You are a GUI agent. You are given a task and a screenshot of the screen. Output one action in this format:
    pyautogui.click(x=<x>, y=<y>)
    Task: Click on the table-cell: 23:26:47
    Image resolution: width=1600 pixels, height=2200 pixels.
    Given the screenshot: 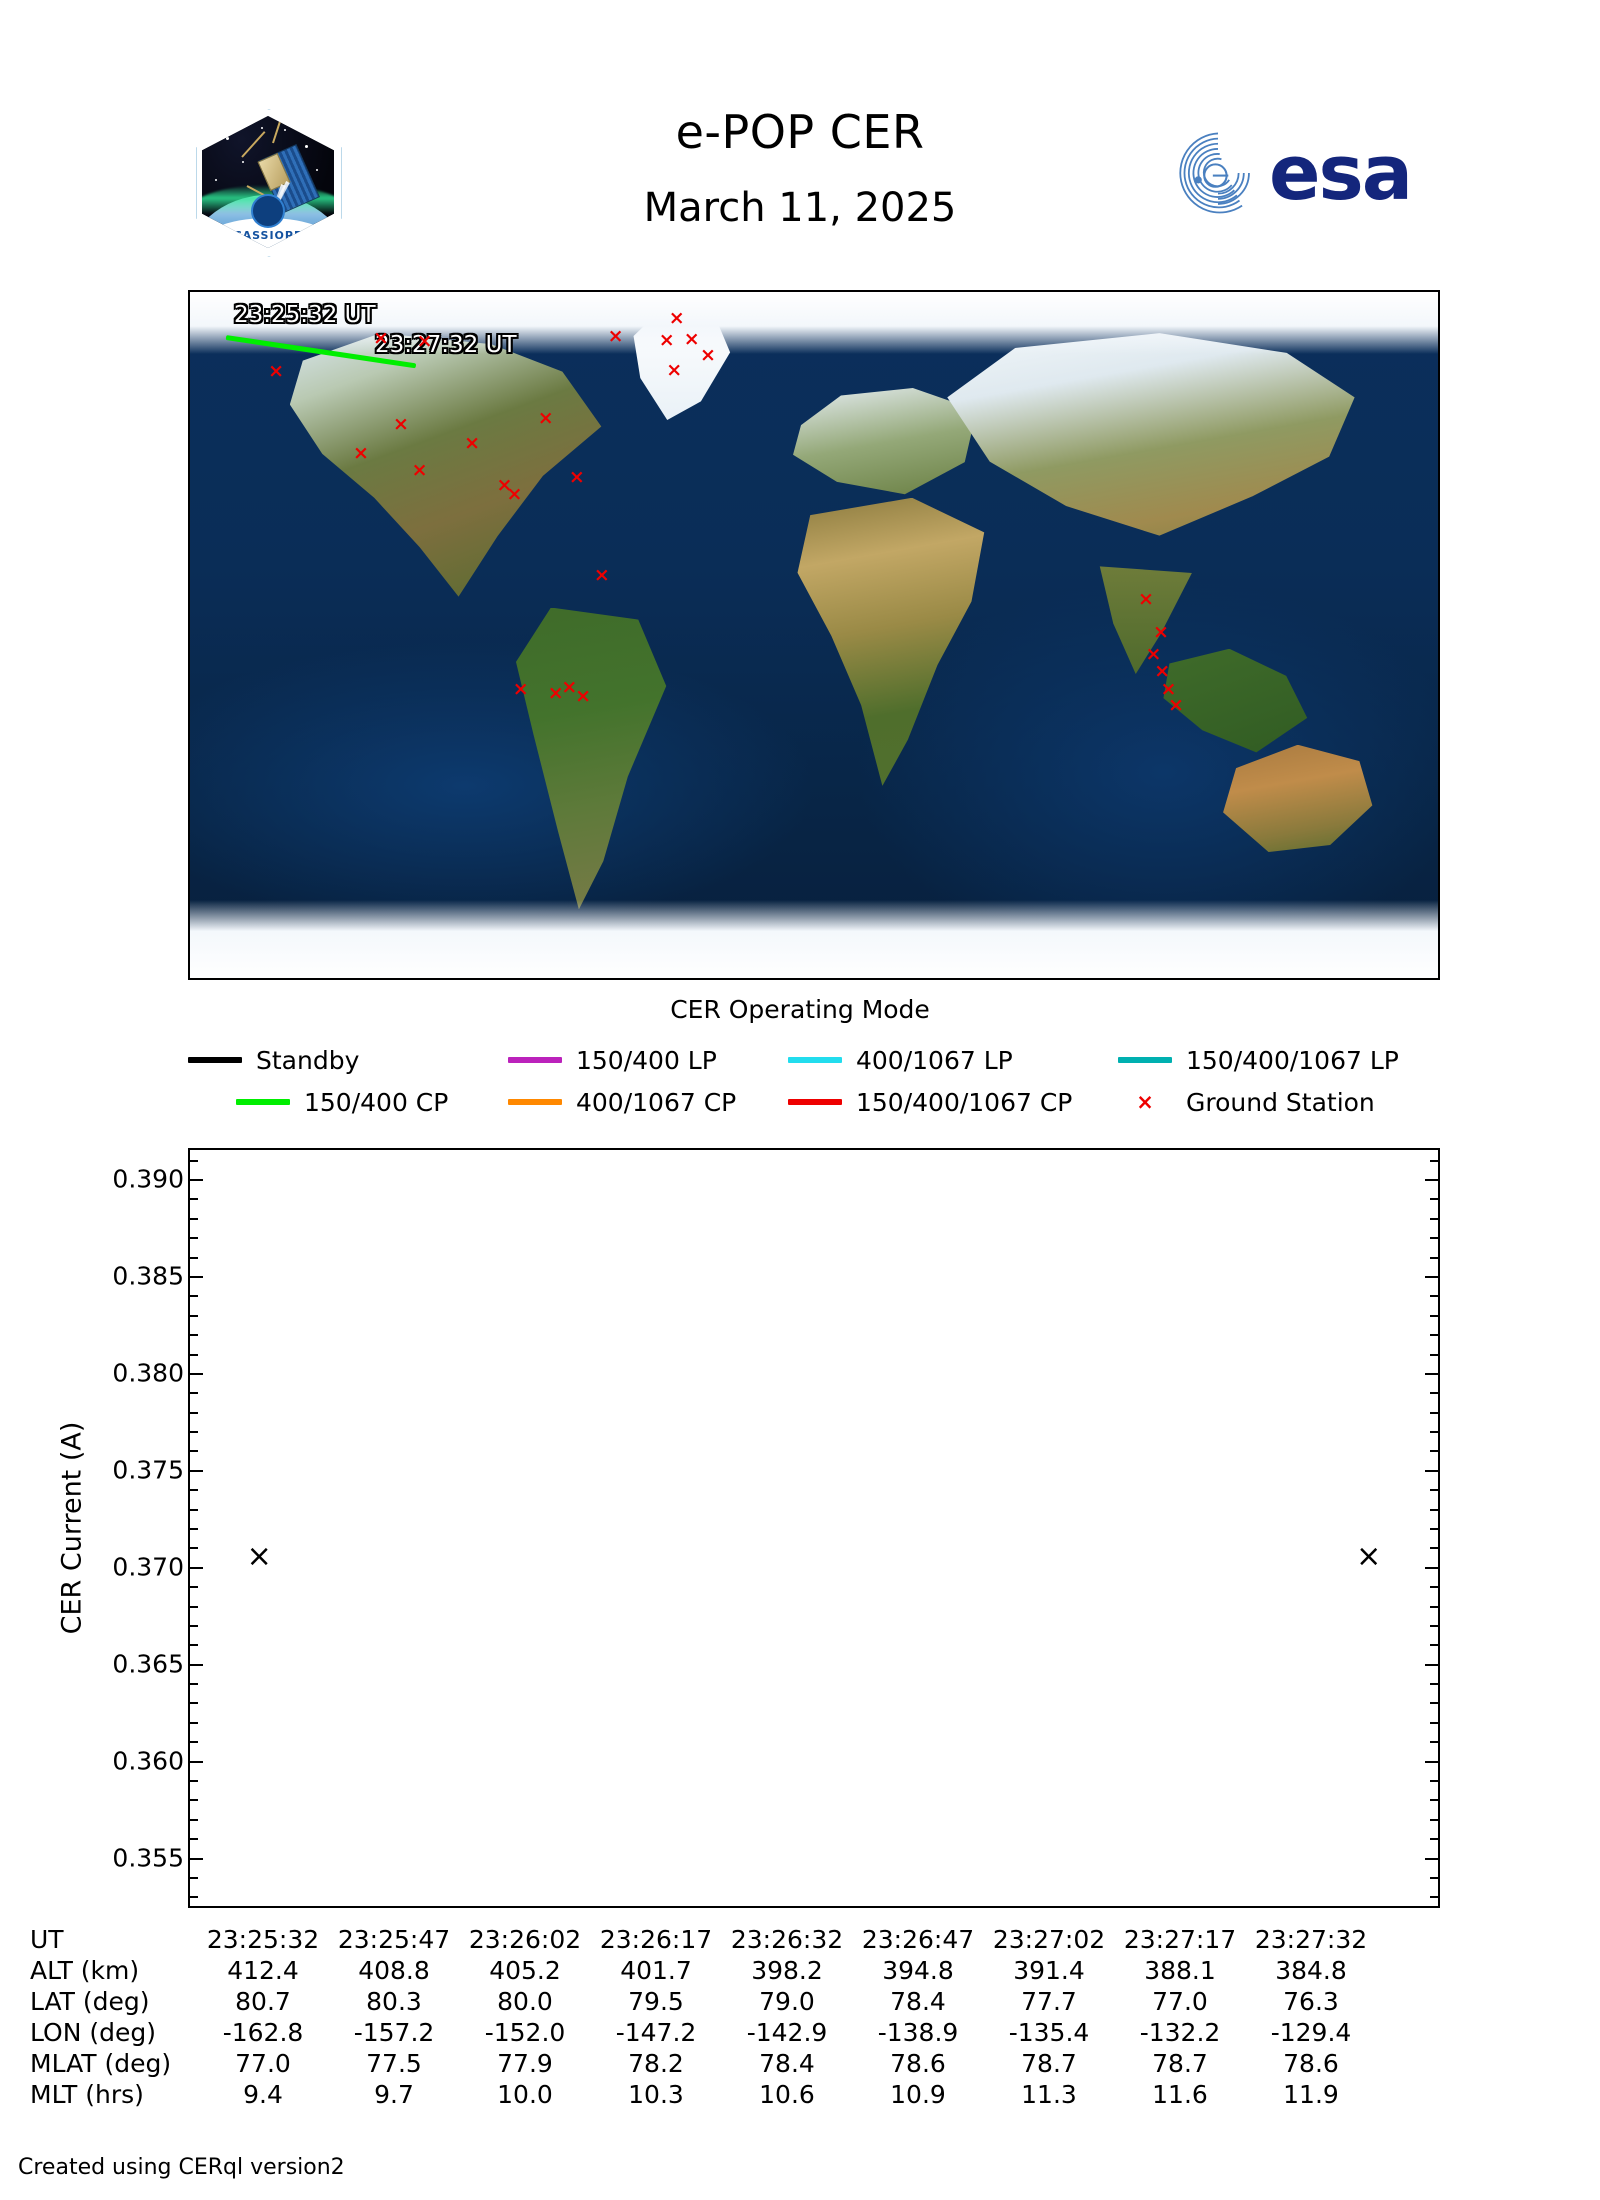 What is the action you would take?
    pyautogui.click(x=918, y=1939)
    